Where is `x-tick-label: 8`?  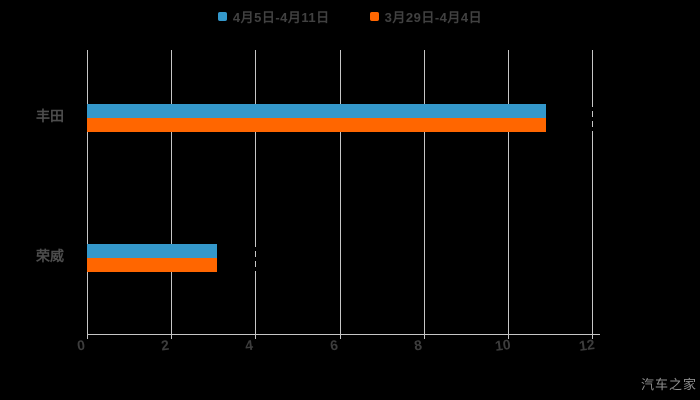
x-tick-label: 8 is located at coordinates (417, 345).